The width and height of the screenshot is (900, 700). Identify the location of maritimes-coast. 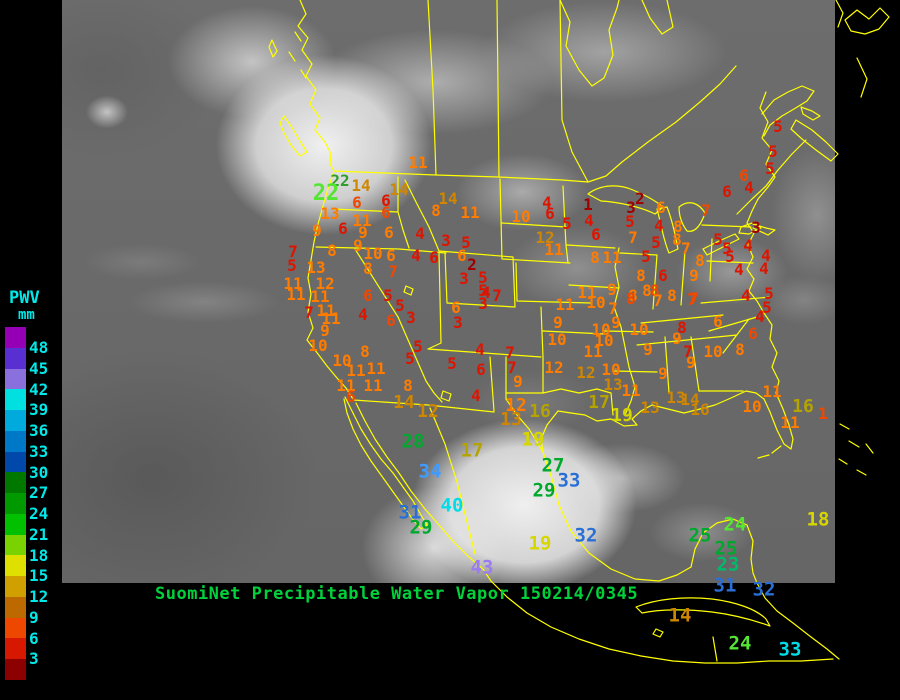
(800, 123).